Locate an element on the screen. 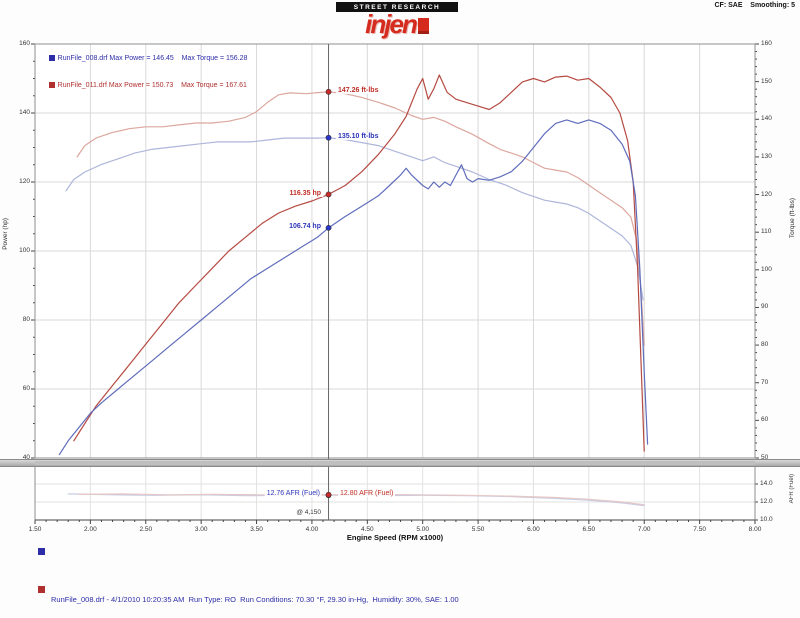 Image resolution: width=800 pixels, height=618 pixels. yltick-label: 80 is located at coordinates (26, 319).